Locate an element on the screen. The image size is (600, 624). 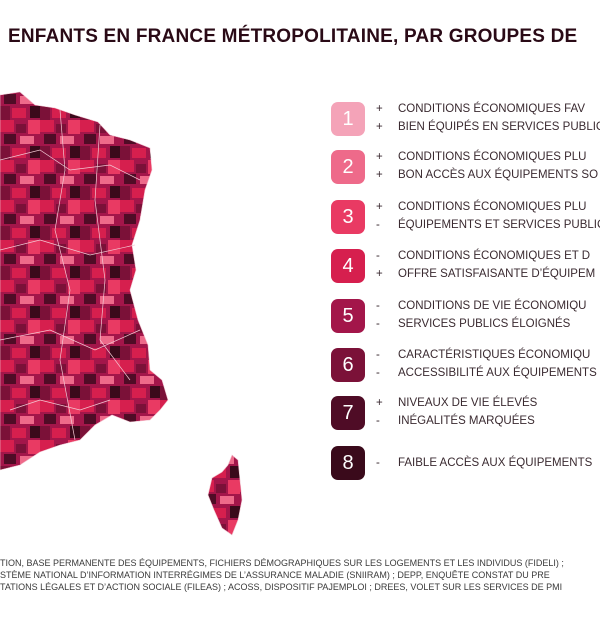
legend-number: 5 is located at coordinates (348, 316).